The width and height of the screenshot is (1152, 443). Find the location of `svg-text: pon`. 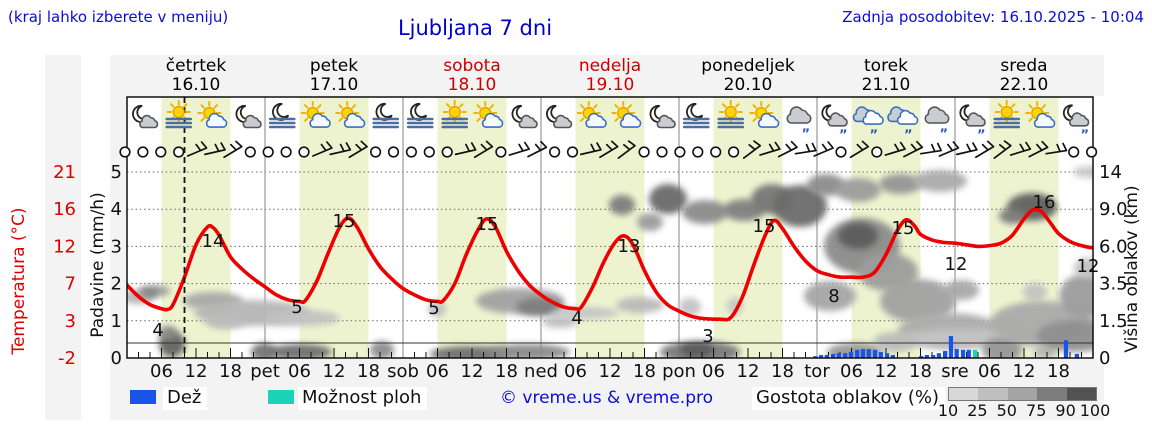

svg-text: pon is located at coordinates (679, 371).